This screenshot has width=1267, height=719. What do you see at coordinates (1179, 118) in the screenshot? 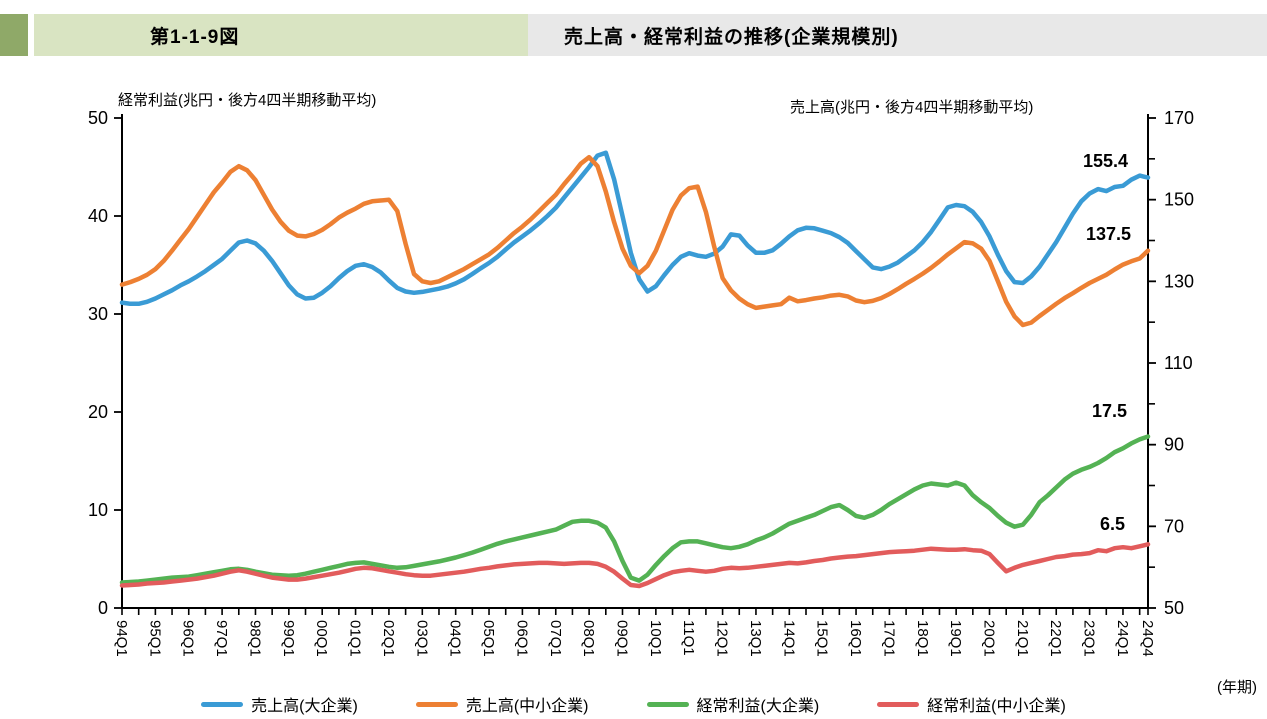
I see `right-axis-tick-label: 170` at bounding box center [1179, 118].